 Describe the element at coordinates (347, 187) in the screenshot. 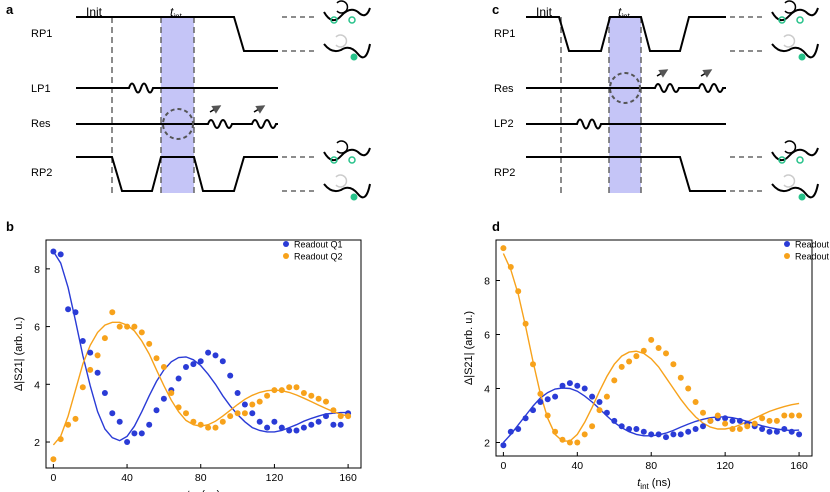

I see `double-well-icon-a4` at that location.